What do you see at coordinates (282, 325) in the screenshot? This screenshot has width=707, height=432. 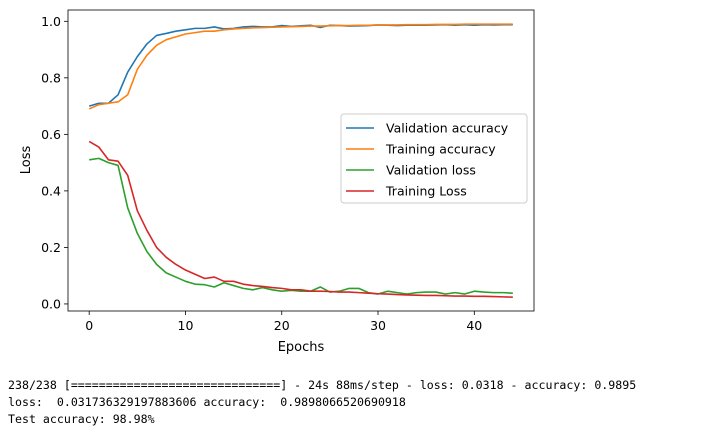 I see `x-tick-label: 20` at bounding box center [282, 325].